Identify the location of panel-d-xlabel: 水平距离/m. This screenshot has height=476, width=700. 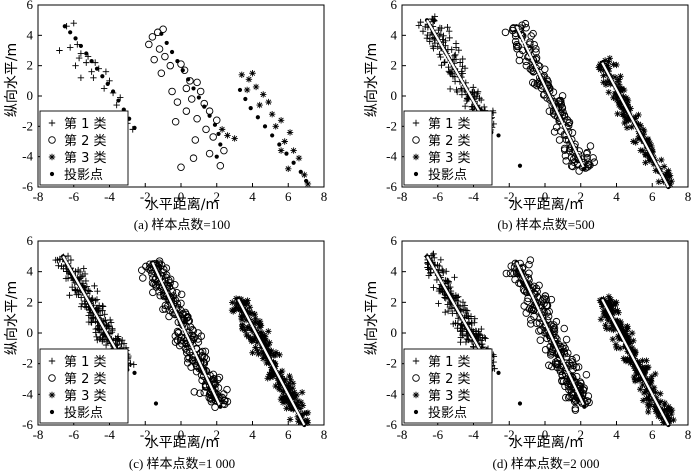
(546, 442).